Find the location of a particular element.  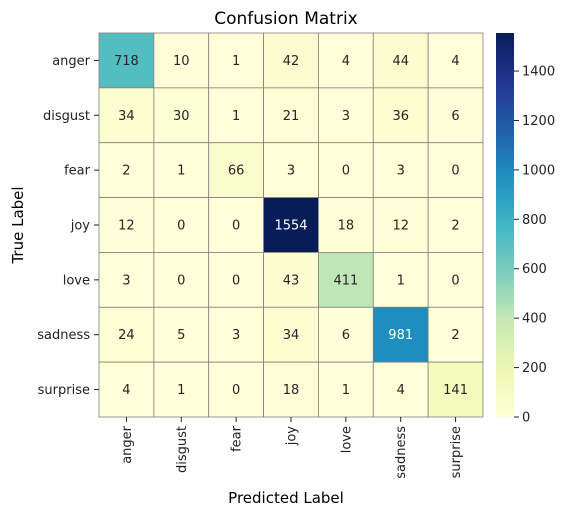

cell-value-label: 718 is located at coordinates (126, 61).